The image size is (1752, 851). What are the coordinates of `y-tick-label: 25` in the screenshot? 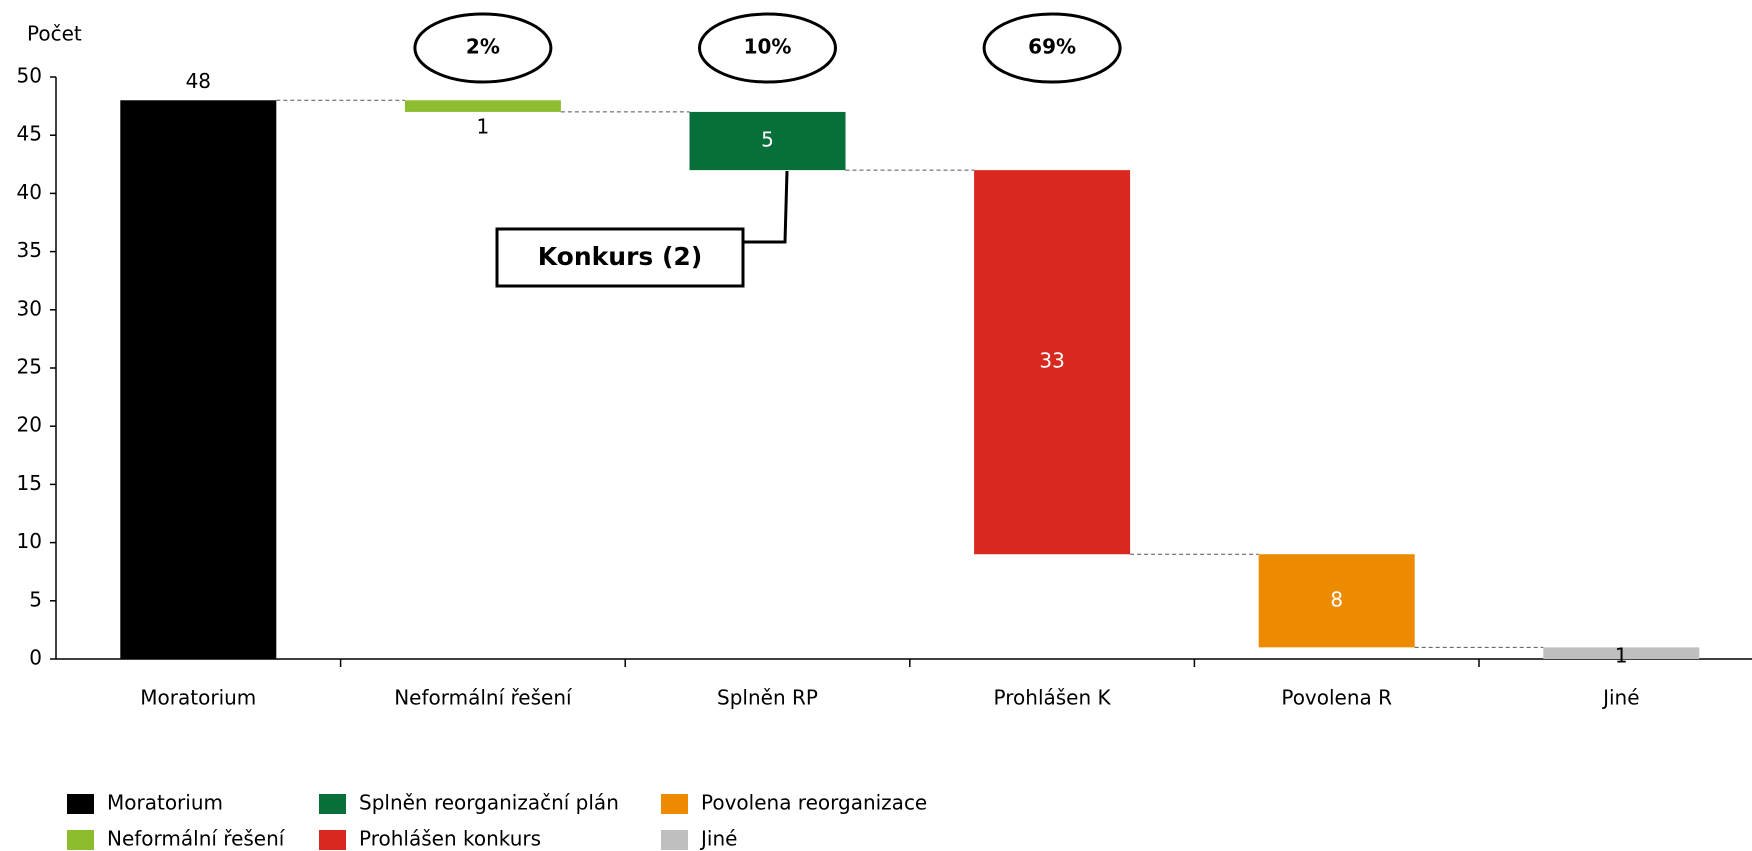 It's located at (29, 367).